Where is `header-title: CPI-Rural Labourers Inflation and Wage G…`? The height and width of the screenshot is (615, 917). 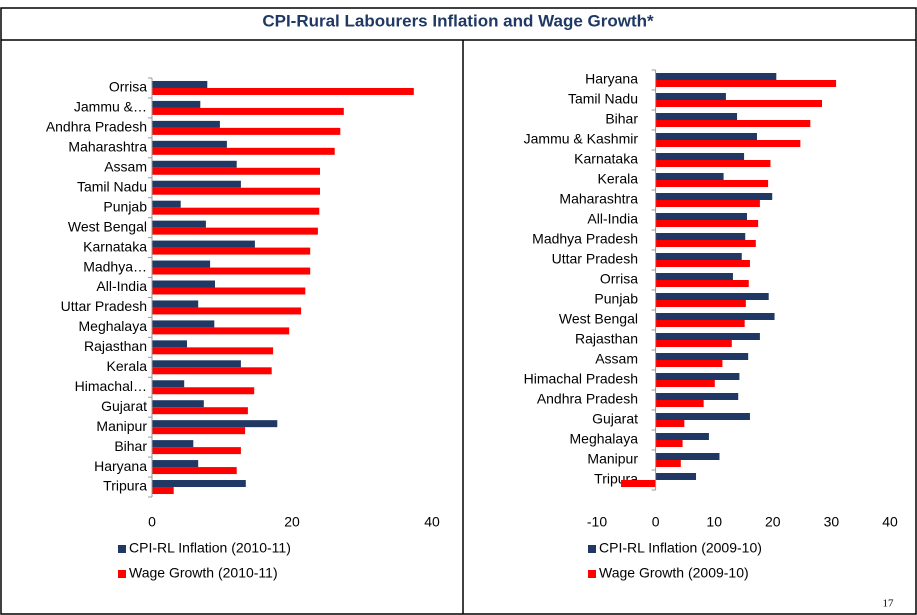 header-title: CPI-Rural Labourers Inflation and Wage G… is located at coordinates (458, 20).